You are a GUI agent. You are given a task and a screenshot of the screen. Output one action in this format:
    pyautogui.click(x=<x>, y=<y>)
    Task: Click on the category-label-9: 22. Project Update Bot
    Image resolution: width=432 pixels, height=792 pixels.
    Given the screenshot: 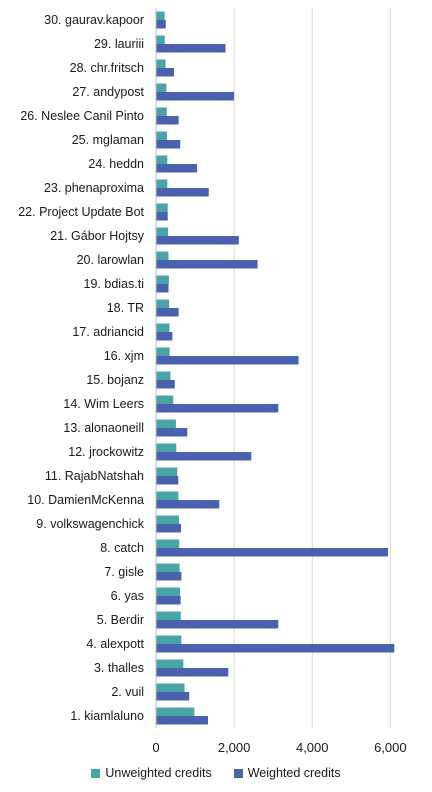 What is the action you would take?
    pyautogui.click(x=81, y=212)
    